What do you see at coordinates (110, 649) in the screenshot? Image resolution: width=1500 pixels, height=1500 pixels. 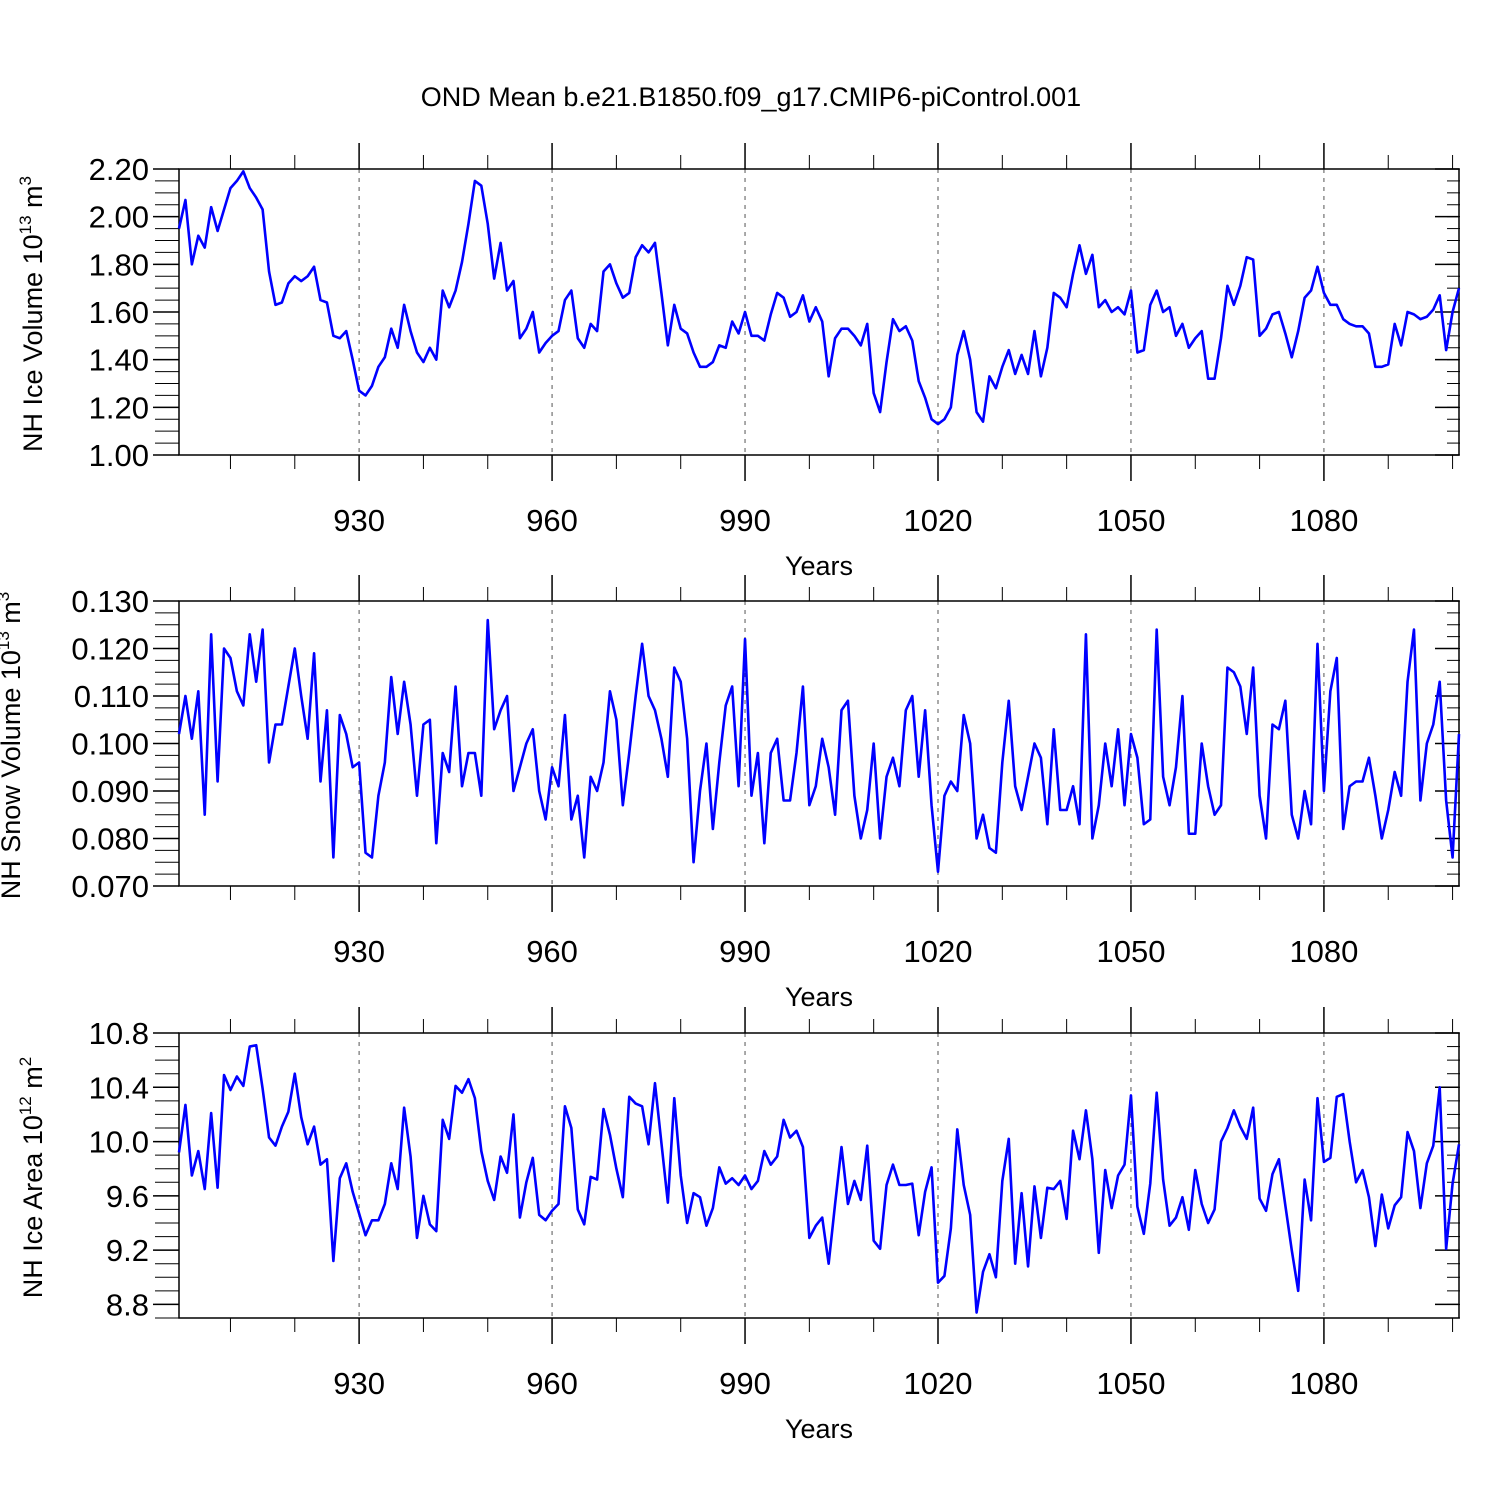 I see `y-tick-label: 0.120` at bounding box center [110, 649].